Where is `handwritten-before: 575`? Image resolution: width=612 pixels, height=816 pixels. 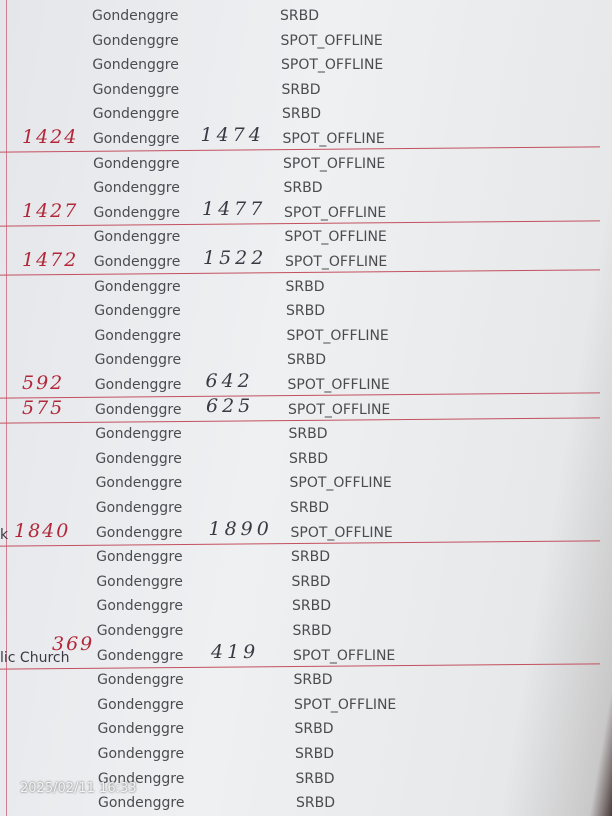
handwritten-before: 575 is located at coordinates (43, 407).